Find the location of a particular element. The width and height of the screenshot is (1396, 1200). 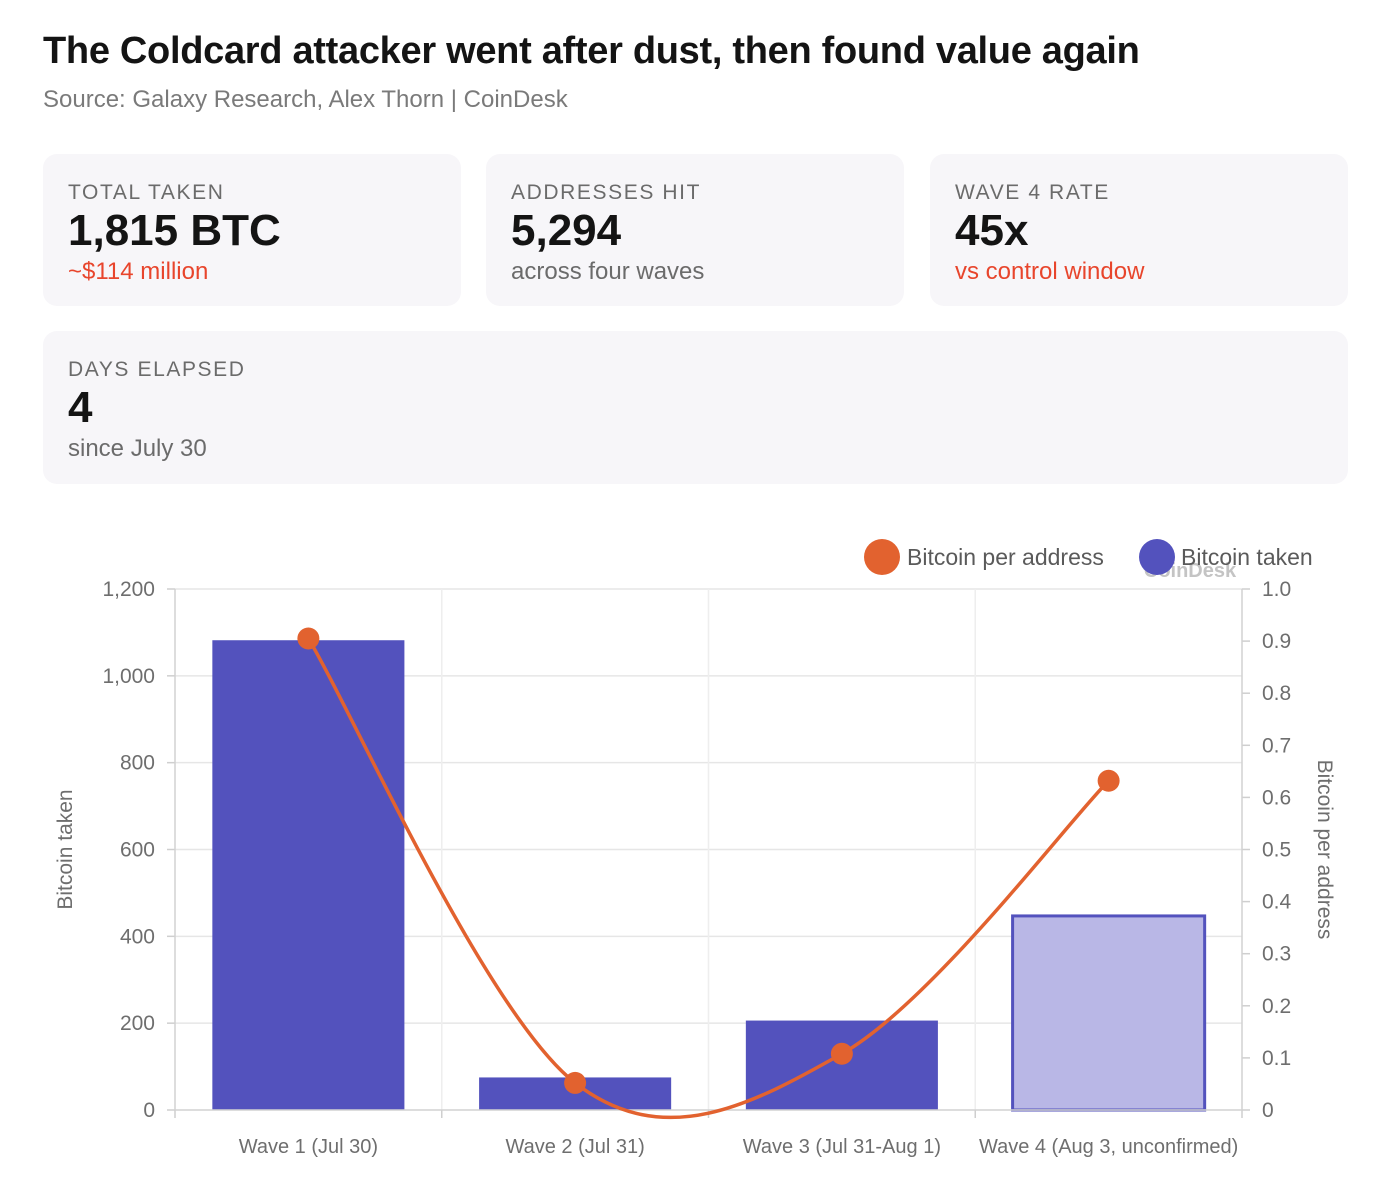

x-tick-label: Wave 3 (Jul 31-Aug 1) is located at coordinates (842, 1147).